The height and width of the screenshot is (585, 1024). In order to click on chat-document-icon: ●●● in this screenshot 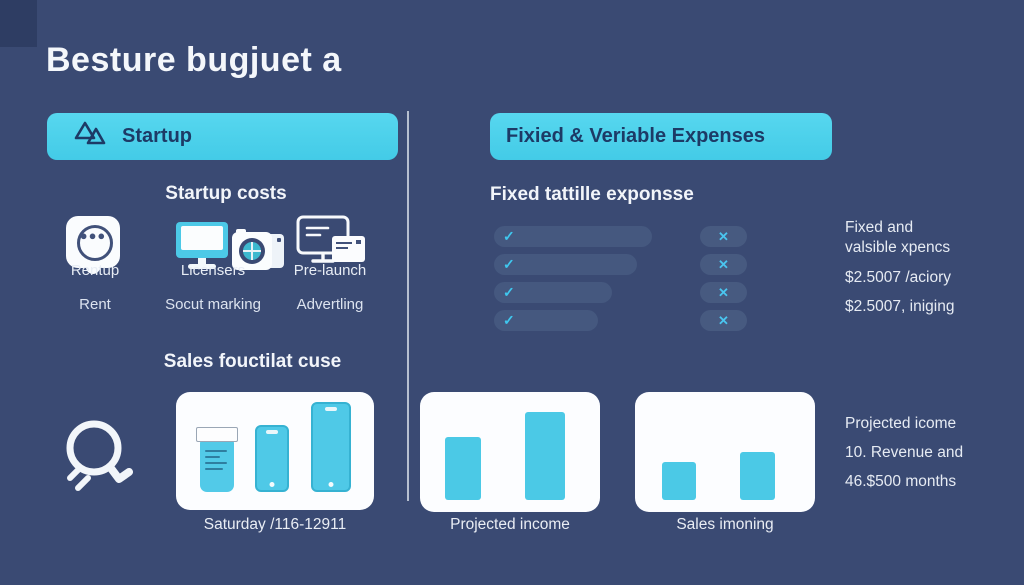, I will do `click(93, 245)`.